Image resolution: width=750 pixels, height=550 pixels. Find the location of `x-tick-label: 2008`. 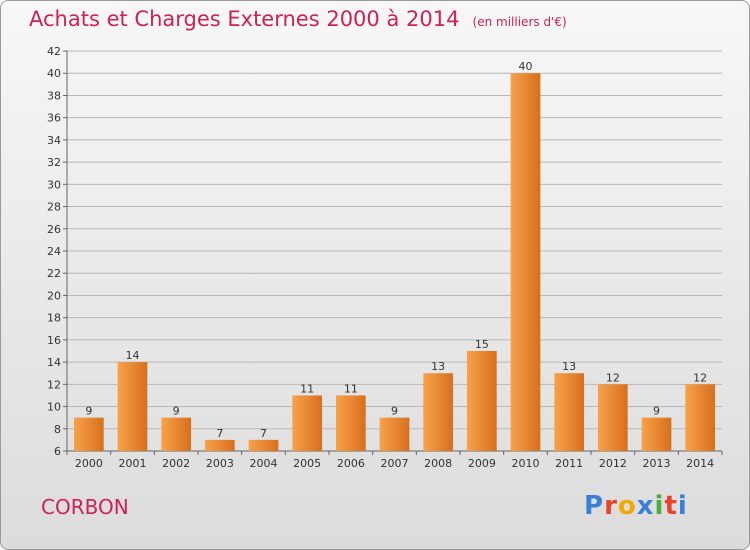

x-tick-label: 2008 is located at coordinates (438, 463).